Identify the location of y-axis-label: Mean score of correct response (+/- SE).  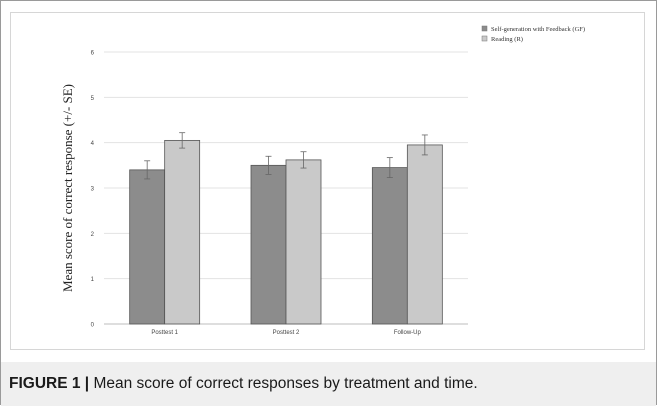
(67, 188).